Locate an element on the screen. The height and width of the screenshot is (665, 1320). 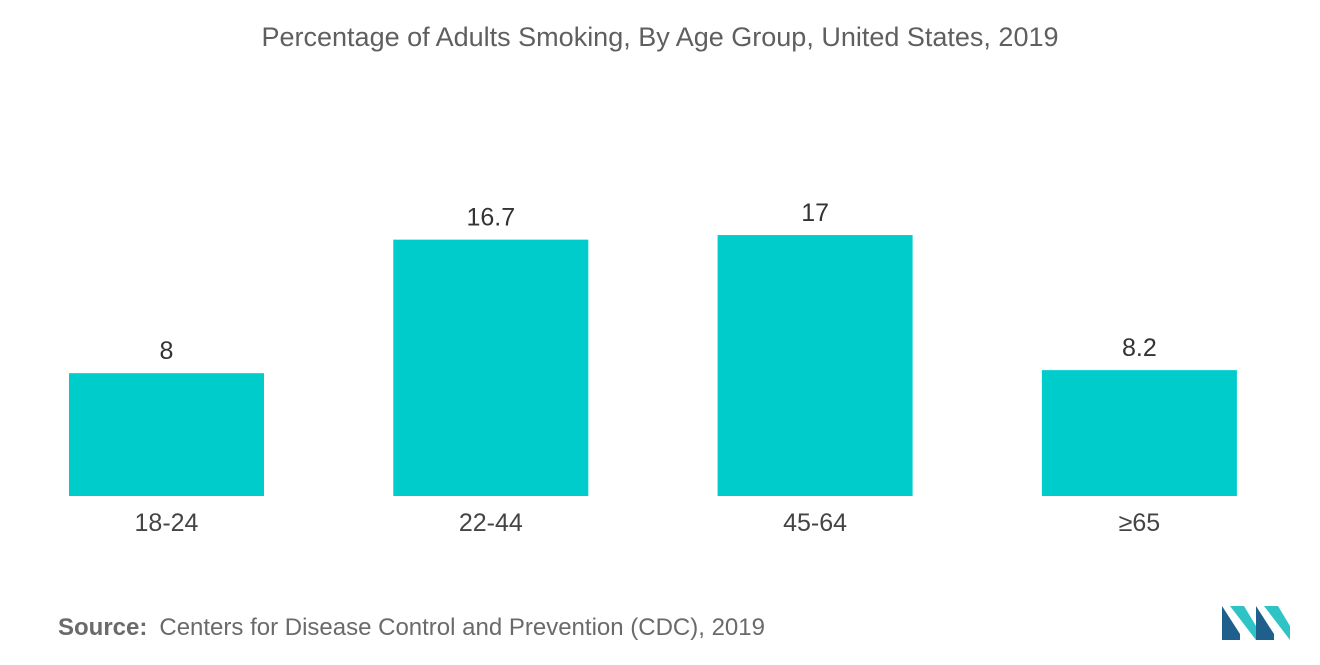
value-label: 16.7 is located at coordinates (490, 218).